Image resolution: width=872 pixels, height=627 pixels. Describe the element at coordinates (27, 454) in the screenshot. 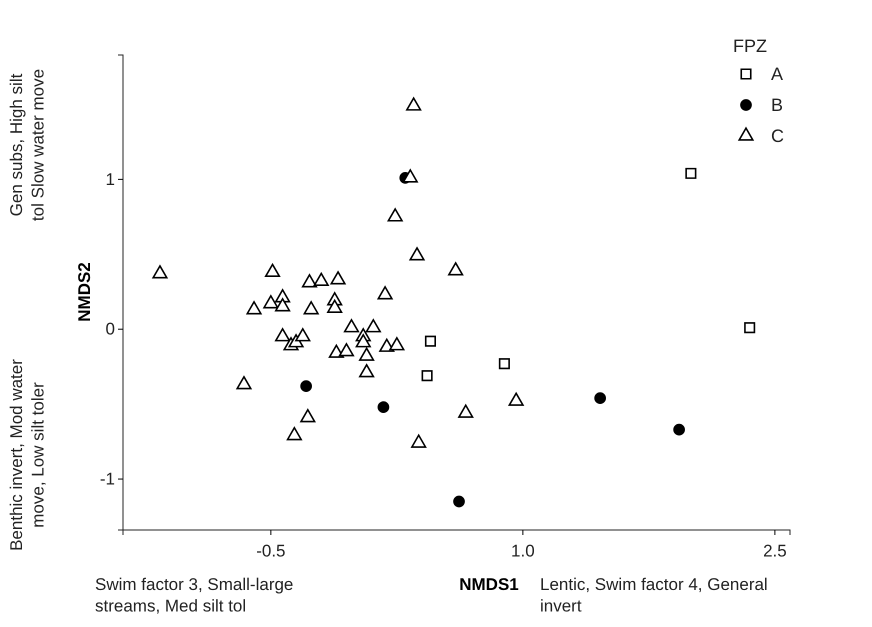

I see `text: Benthic invert, Mod water move, Low silt toler` at that location.